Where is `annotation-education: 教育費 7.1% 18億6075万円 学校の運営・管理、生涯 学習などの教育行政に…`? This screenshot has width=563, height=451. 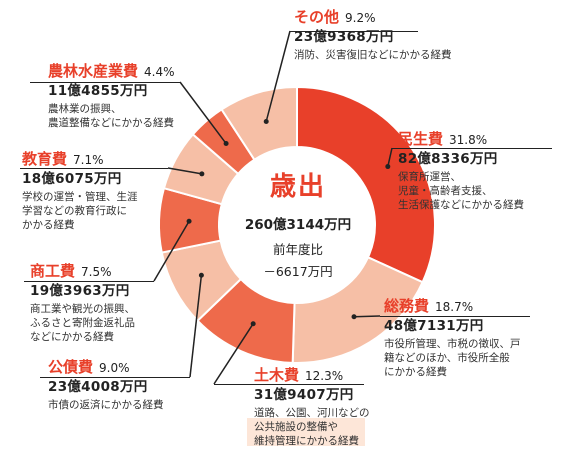 annotation-education: 教育費 7.1% 18億6075万円 学校の運営・管理、生涯 学習などの教育行政に… is located at coordinates (80, 191).